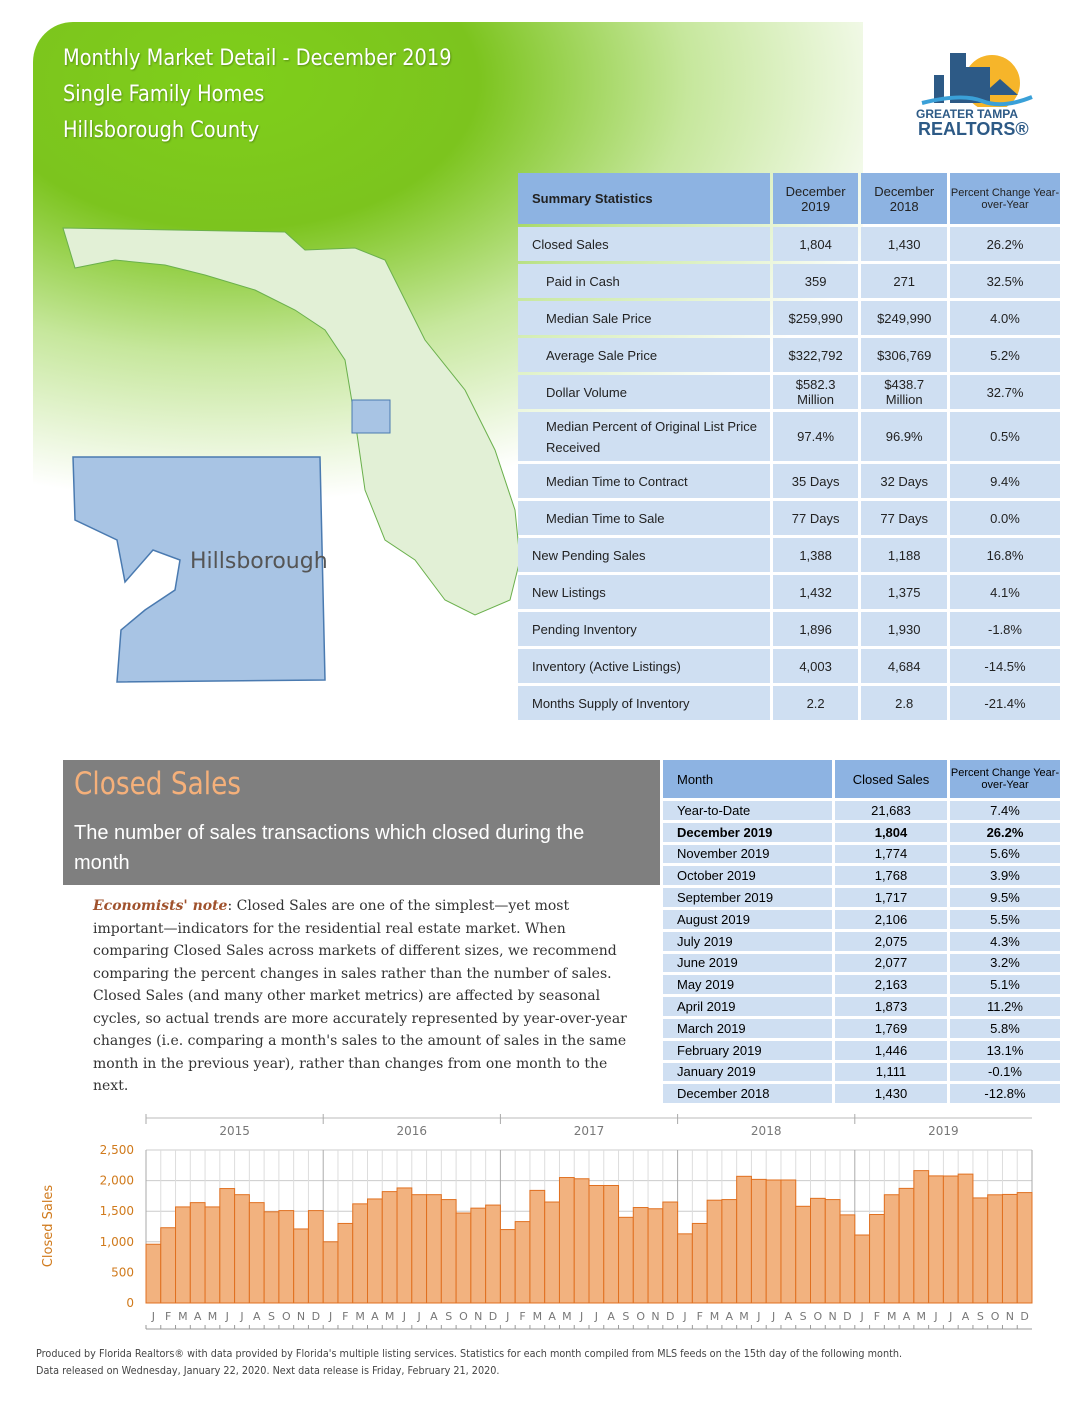  I want to click on row-label: Median Time to Sale, so click(644, 518).